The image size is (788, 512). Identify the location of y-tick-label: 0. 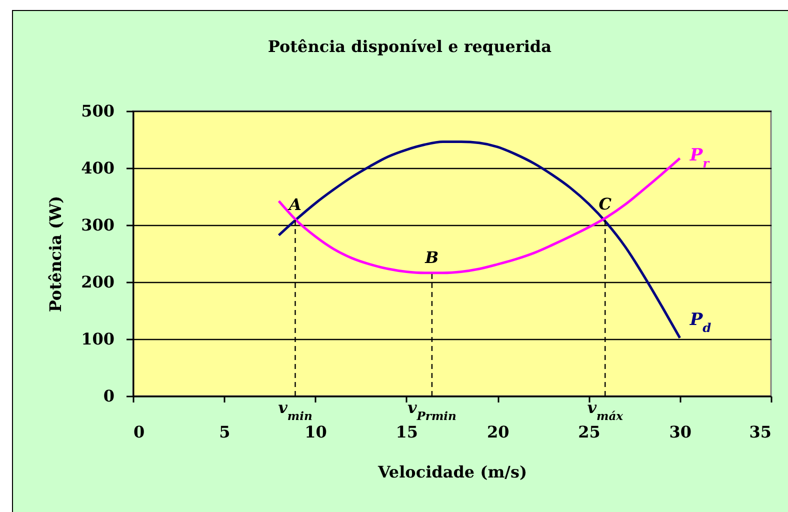
(108, 396).